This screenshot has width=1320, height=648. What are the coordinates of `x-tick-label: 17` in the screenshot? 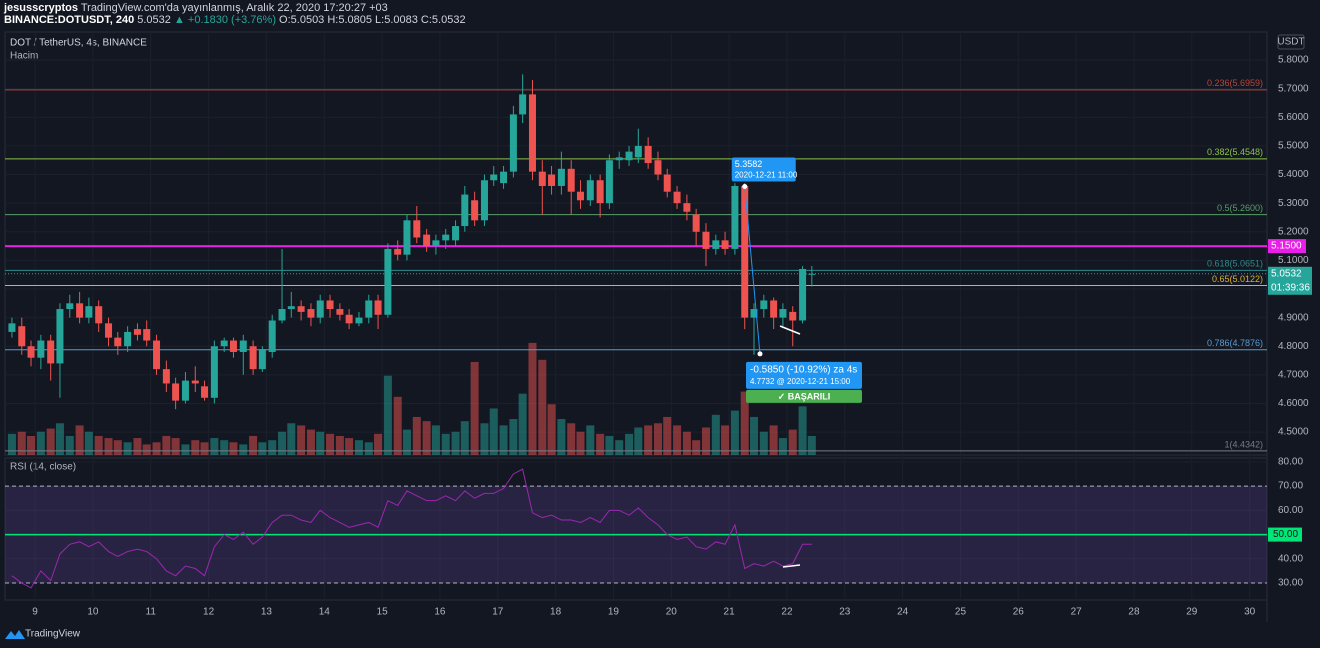 It's located at (498, 612).